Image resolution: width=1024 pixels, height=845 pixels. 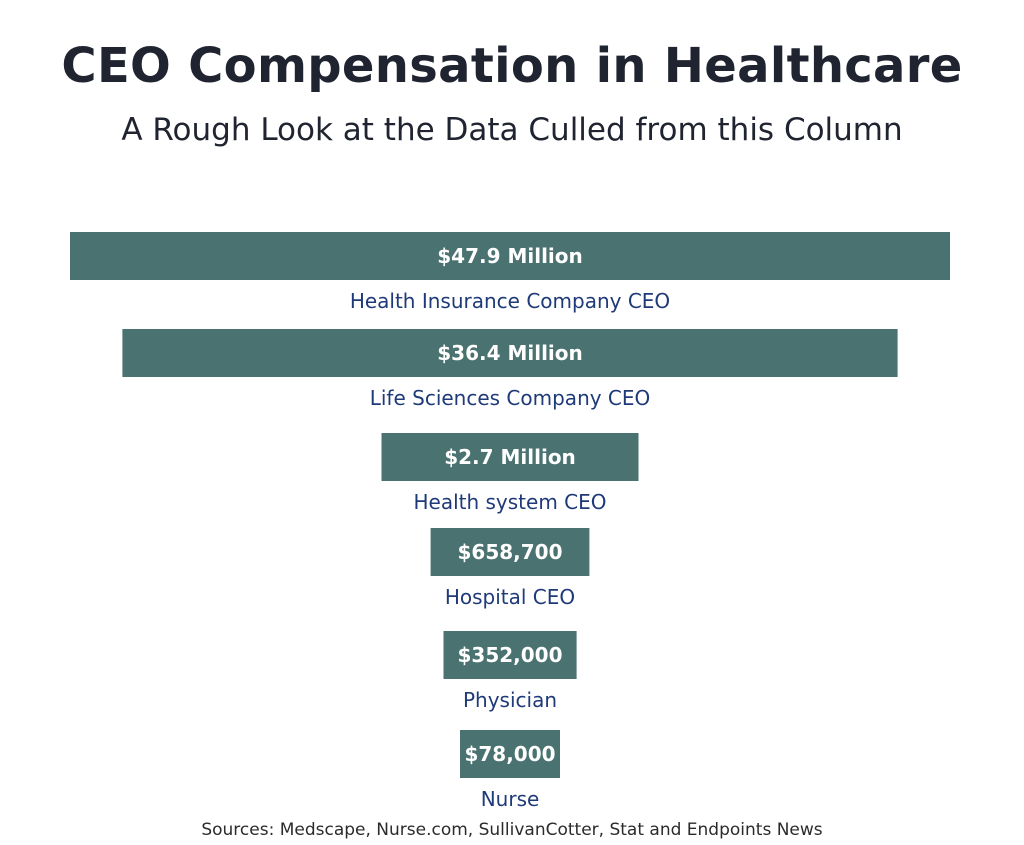 What do you see at coordinates (512, 66) in the screenshot?
I see `chart-title: CEO Compensation in Healthcare` at bounding box center [512, 66].